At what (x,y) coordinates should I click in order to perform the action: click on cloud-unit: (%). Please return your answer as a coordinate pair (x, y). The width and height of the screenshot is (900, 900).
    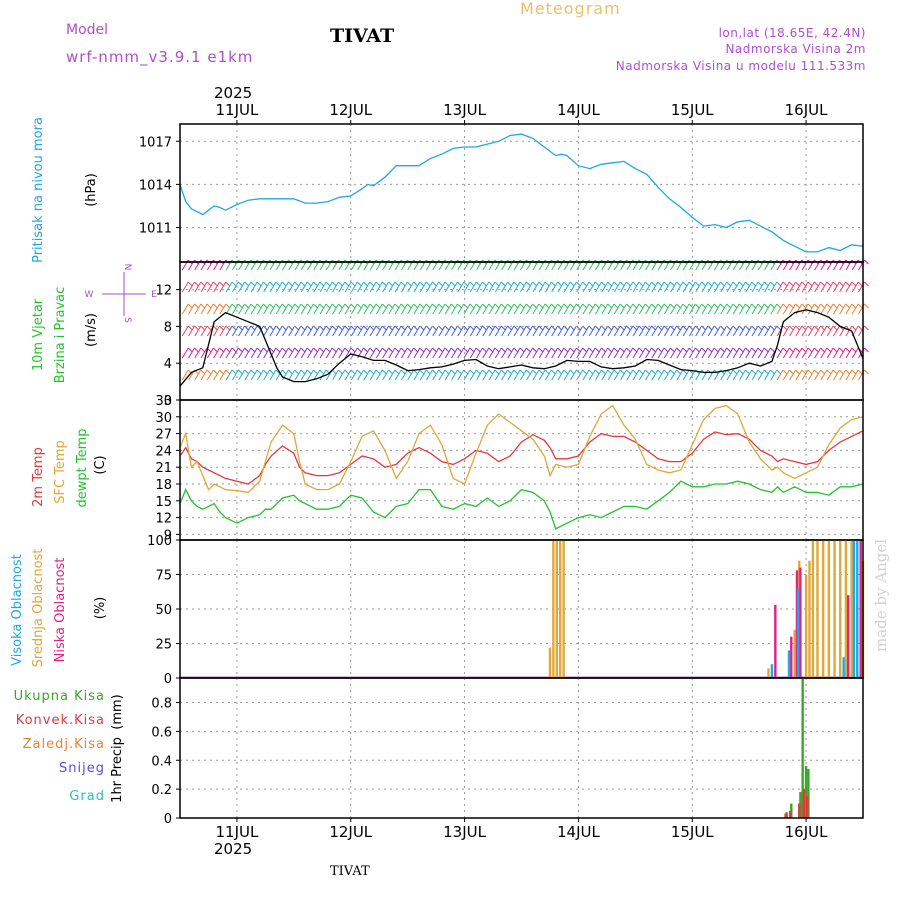
    Looking at the image, I should click on (100, 608).